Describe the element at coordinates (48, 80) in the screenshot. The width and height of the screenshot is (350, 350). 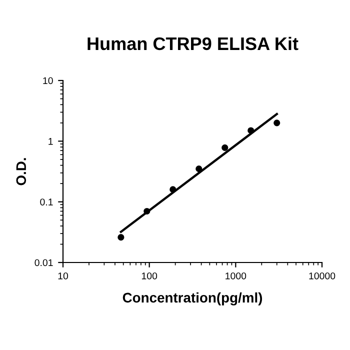
I see `y-tick-label: 10` at that location.